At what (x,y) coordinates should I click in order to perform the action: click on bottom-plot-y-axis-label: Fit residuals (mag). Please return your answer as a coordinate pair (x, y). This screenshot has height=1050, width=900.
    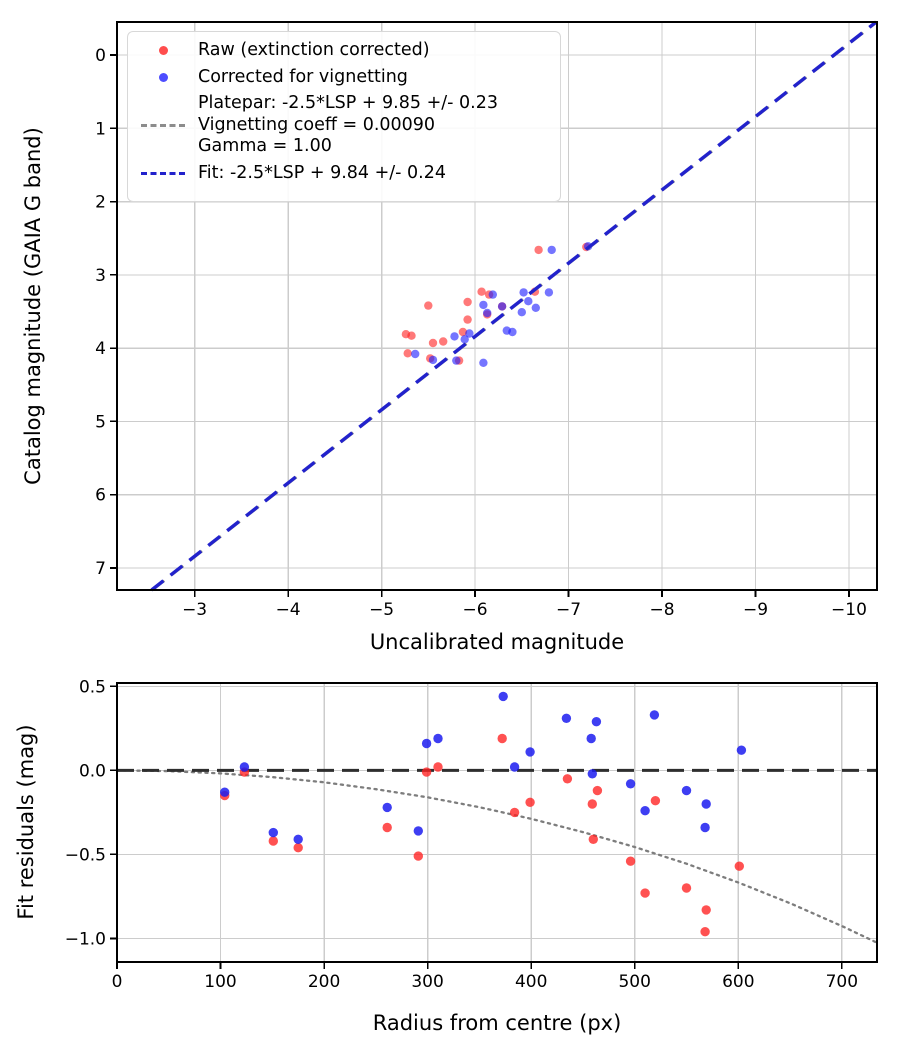
    Looking at the image, I should click on (26, 821).